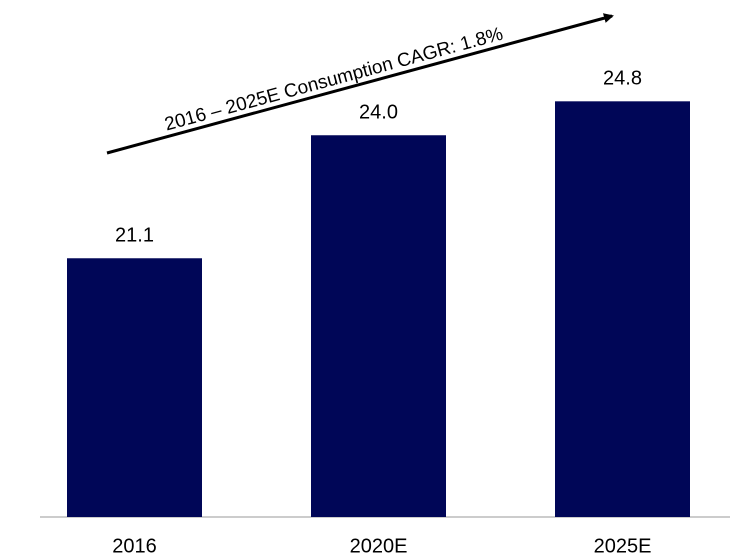 The width and height of the screenshot is (730, 555). What do you see at coordinates (623, 545) in the screenshot?
I see `x-tick-label: 2025E` at bounding box center [623, 545].